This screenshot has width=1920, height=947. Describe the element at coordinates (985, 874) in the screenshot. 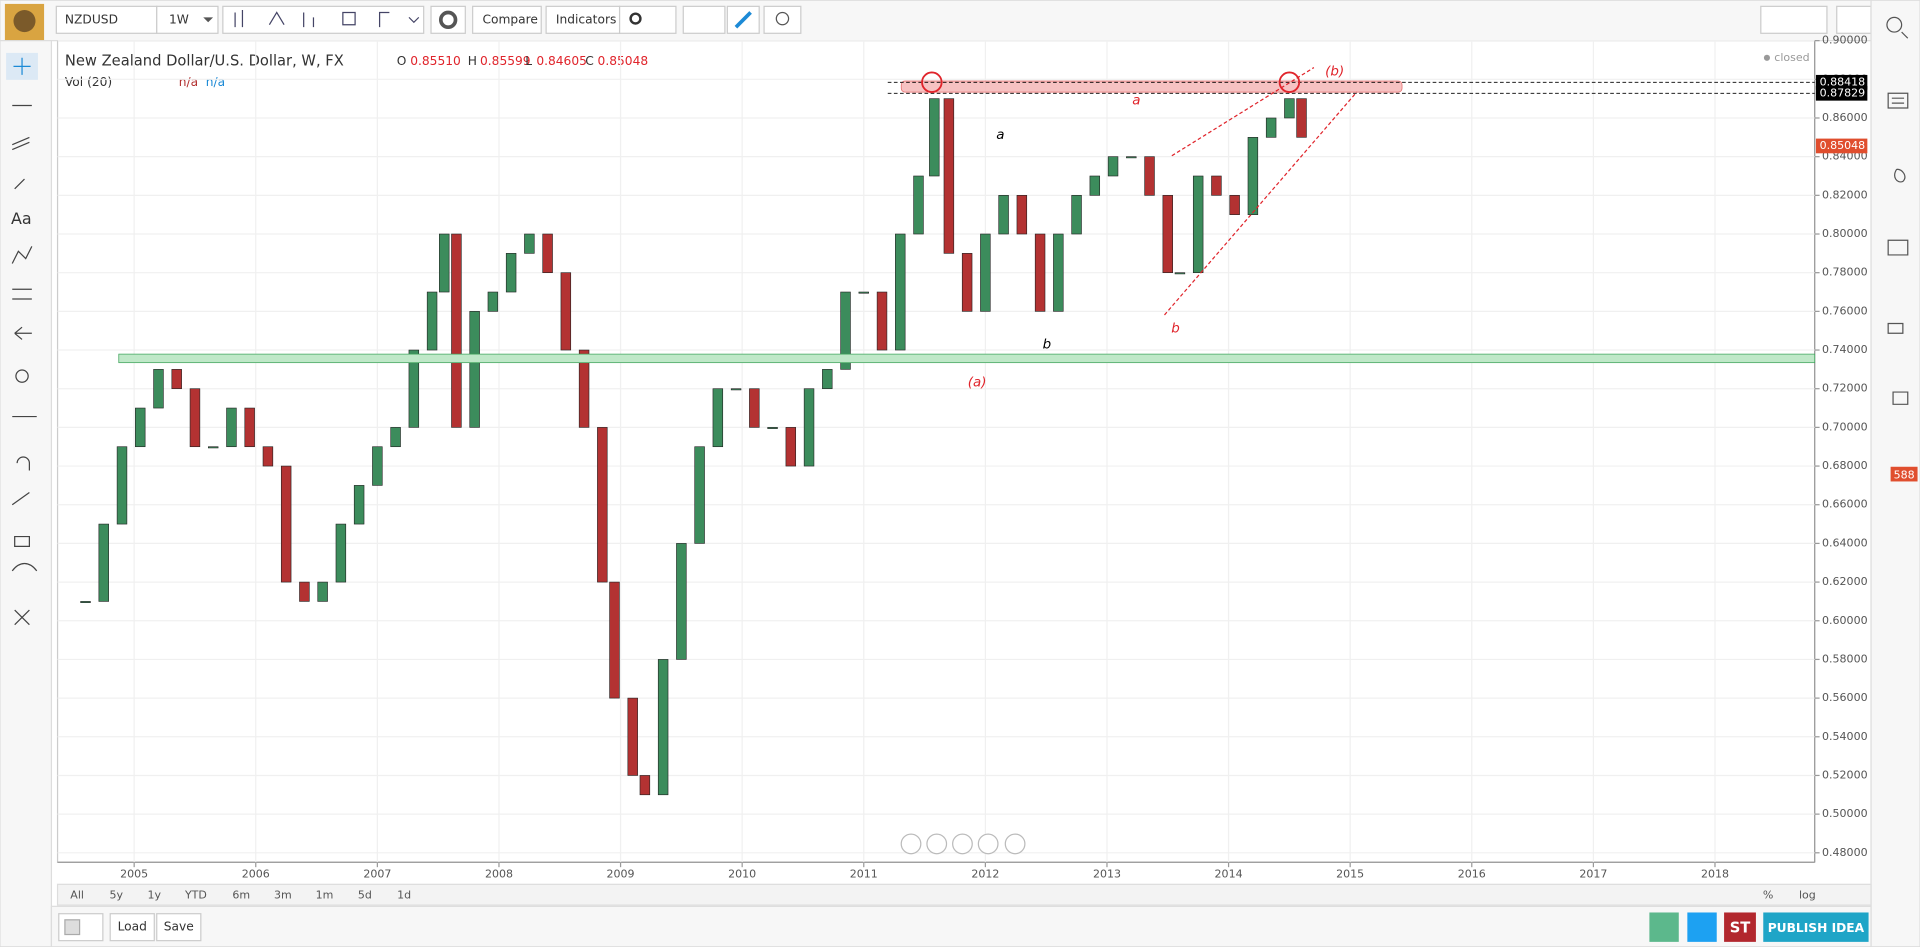

I see `x-tick-label: 2012` at that location.